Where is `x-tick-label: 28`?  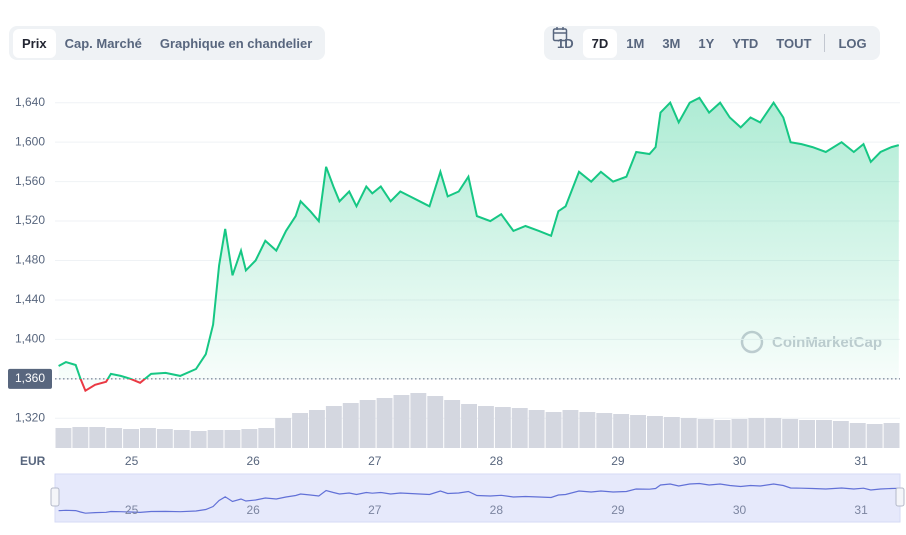
x-tick-label: 28 is located at coordinates (497, 461).